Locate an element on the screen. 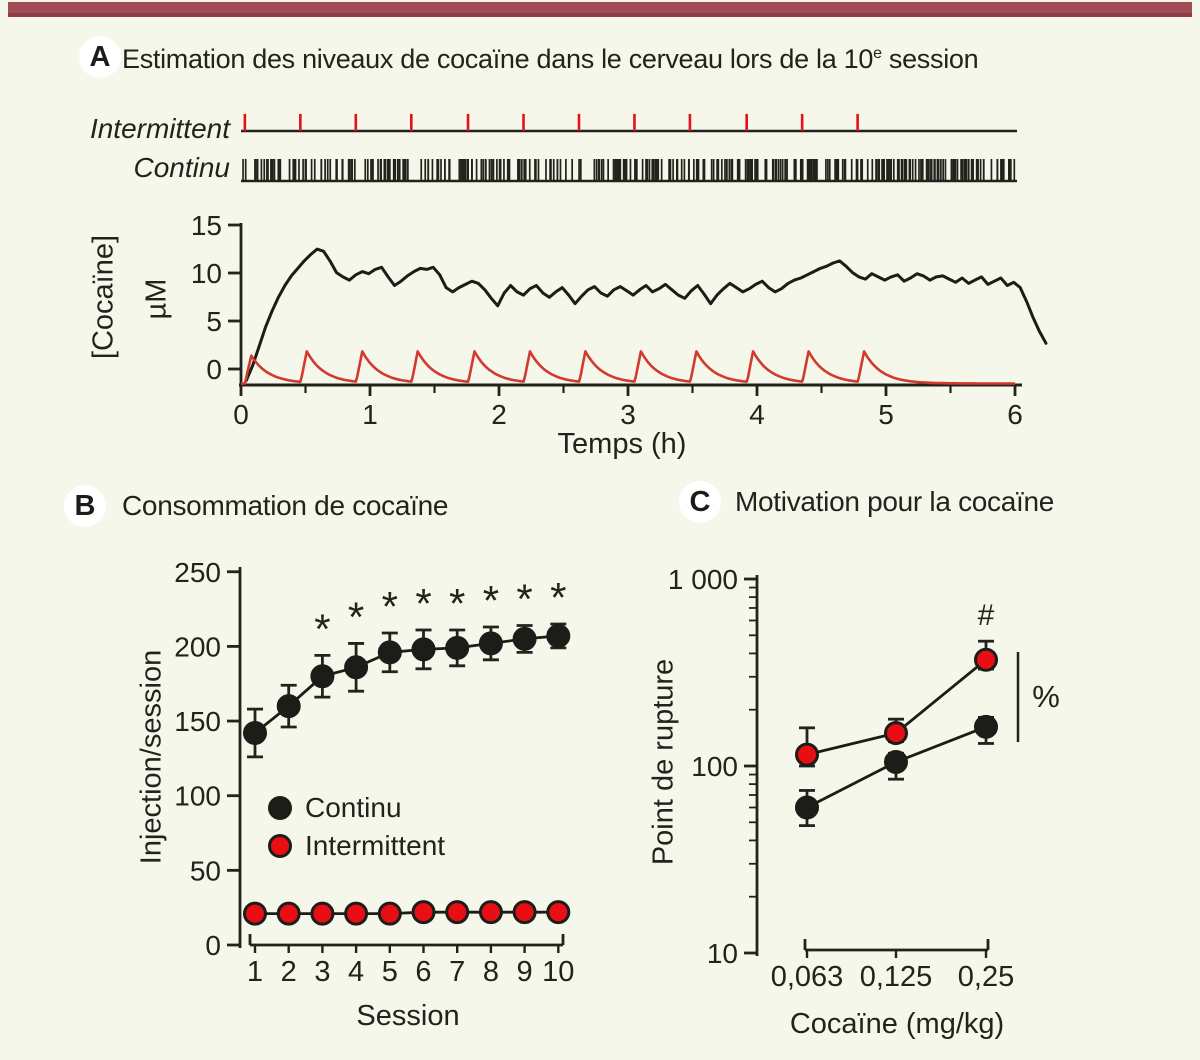  panel-c-y-tick-label: 100 is located at coordinates (714, 766).